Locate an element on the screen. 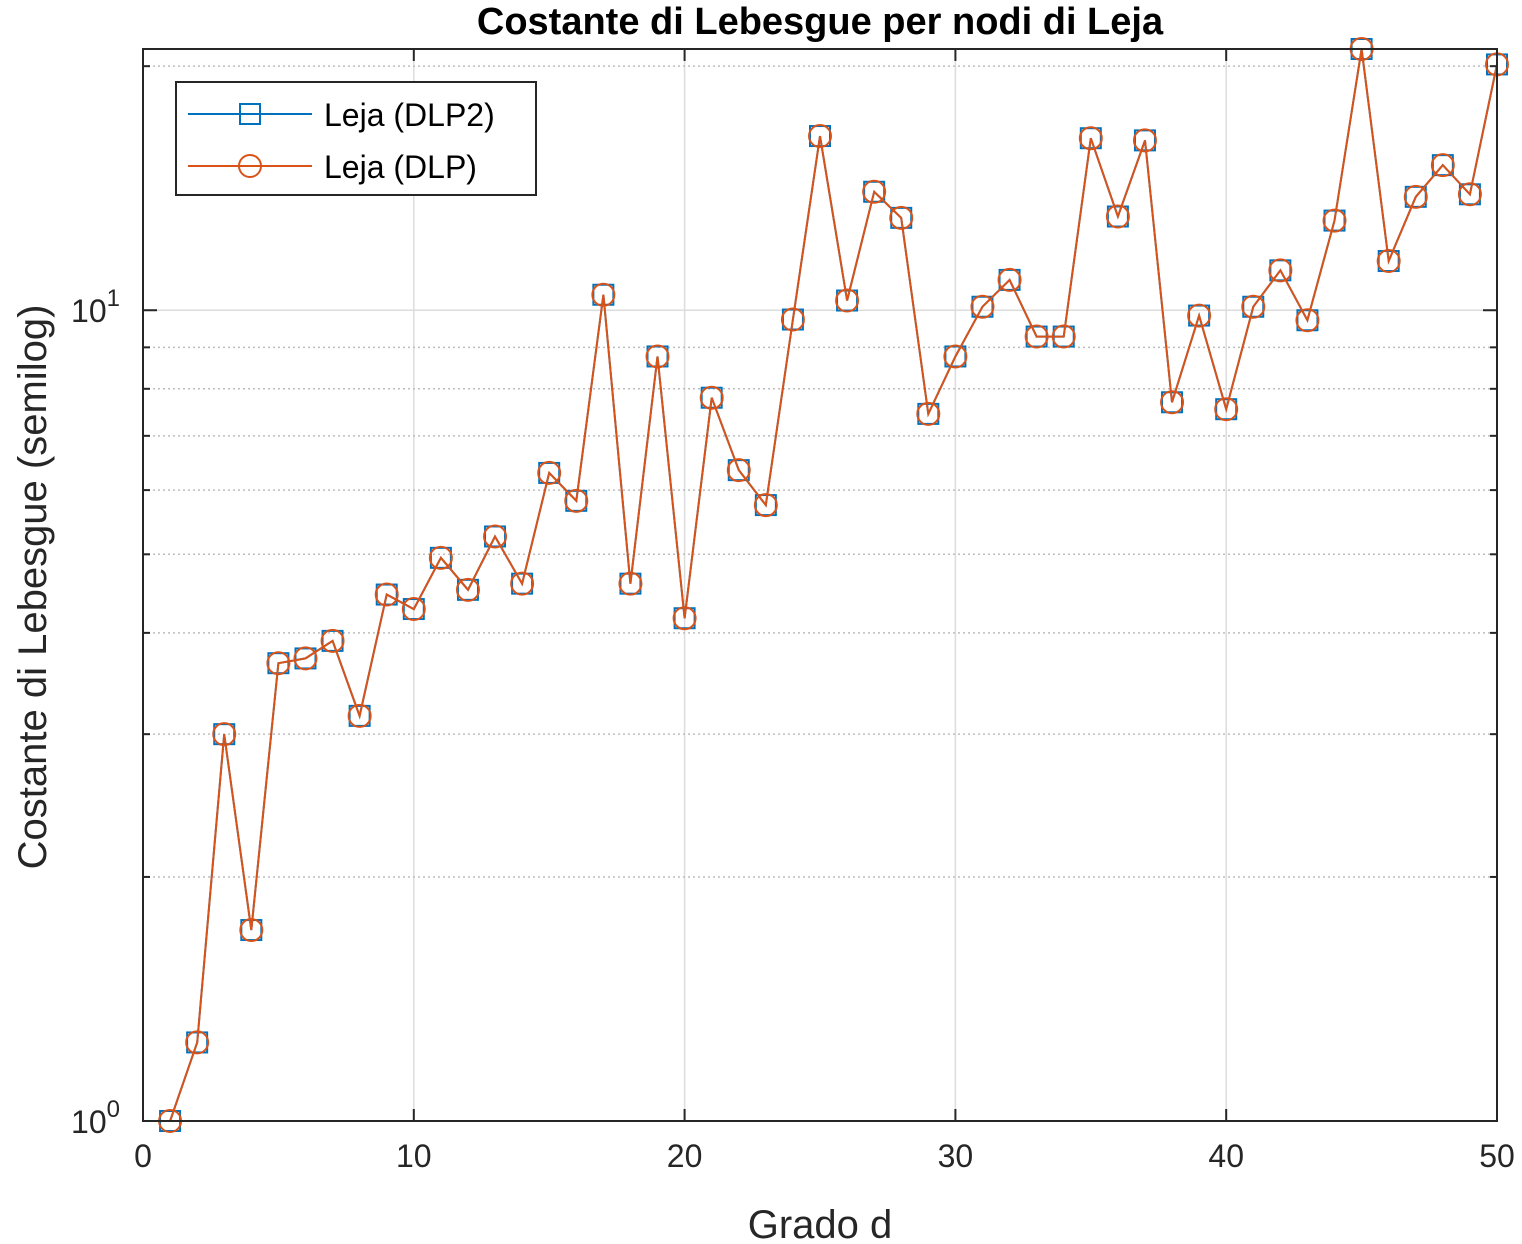  legend-square-marker is located at coordinates (250, 114).